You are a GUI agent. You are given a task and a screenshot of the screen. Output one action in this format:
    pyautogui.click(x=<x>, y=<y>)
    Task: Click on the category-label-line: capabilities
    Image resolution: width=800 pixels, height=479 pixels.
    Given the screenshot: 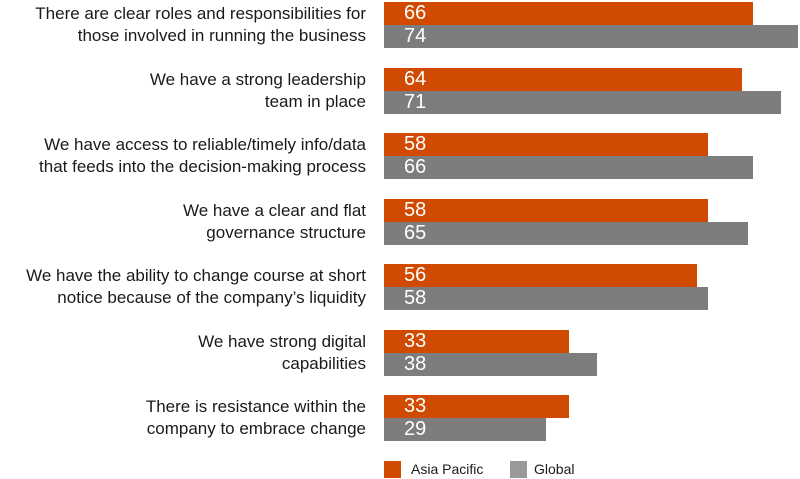 What is the action you would take?
    pyautogui.click(x=323, y=363)
    